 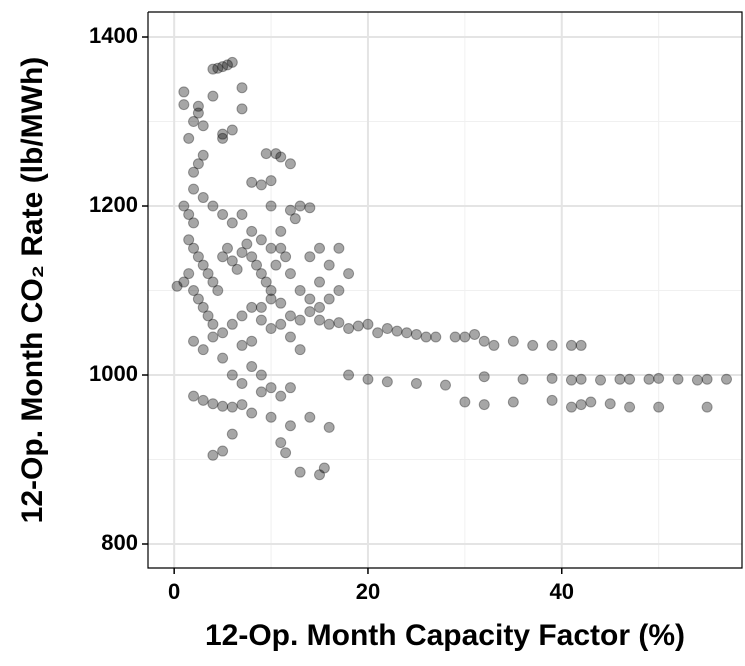 What do you see at coordinates (119, 542) in the screenshot?
I see `y-tick-label: 800` at bounding box center [119, 542].